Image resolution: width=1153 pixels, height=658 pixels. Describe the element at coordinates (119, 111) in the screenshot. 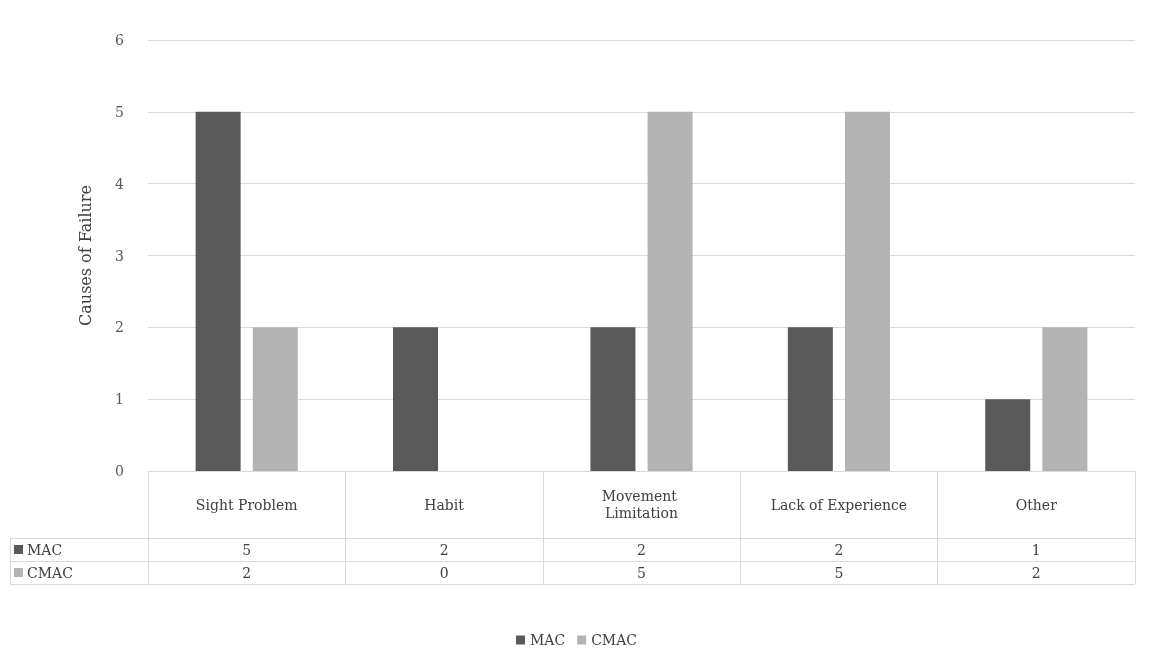

I see `y-tick-label: 5` at that location.